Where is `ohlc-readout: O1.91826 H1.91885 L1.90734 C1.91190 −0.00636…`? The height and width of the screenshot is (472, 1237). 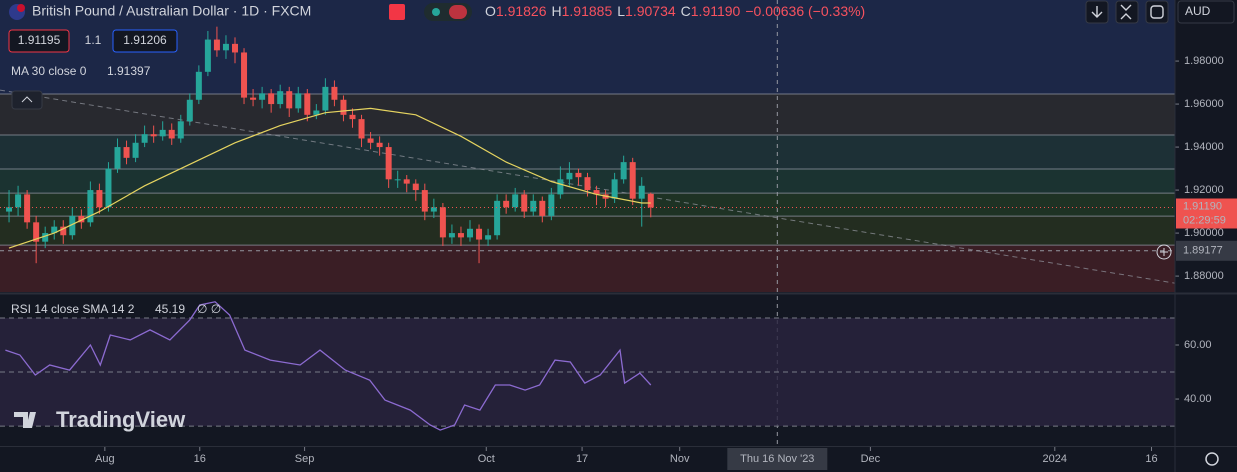
ohlc-readout: O1.91826 H1.91885 L1.90734 C1.91190 −0.00636… is located at coordinates (675, 11).